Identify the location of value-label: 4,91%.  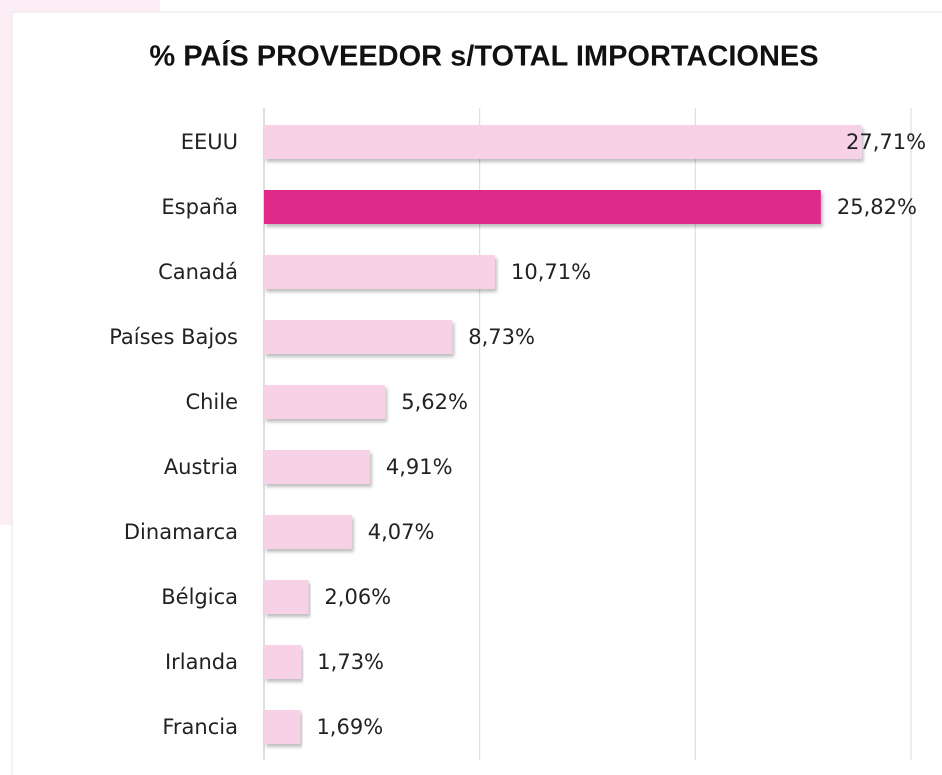
(419, 467).